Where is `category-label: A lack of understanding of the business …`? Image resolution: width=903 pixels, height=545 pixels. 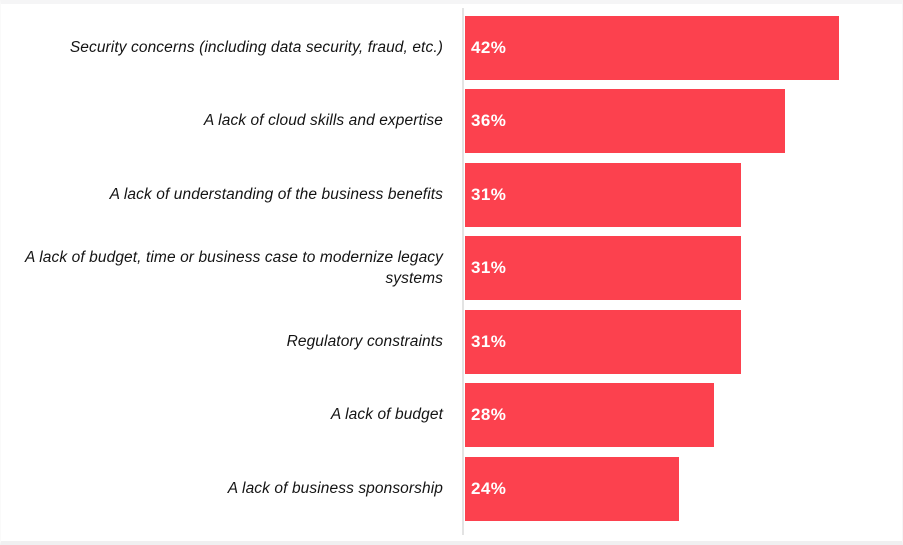 category-label: A lack of understanding of the business … is located at coordinates (276, 194).